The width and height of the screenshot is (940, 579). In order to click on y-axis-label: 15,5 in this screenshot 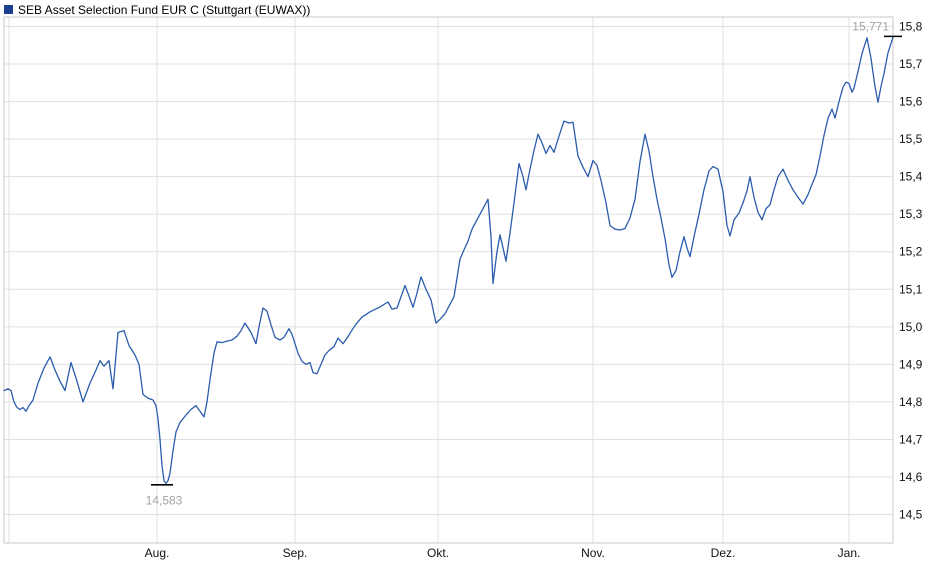, I will do `click(911, 139)`.